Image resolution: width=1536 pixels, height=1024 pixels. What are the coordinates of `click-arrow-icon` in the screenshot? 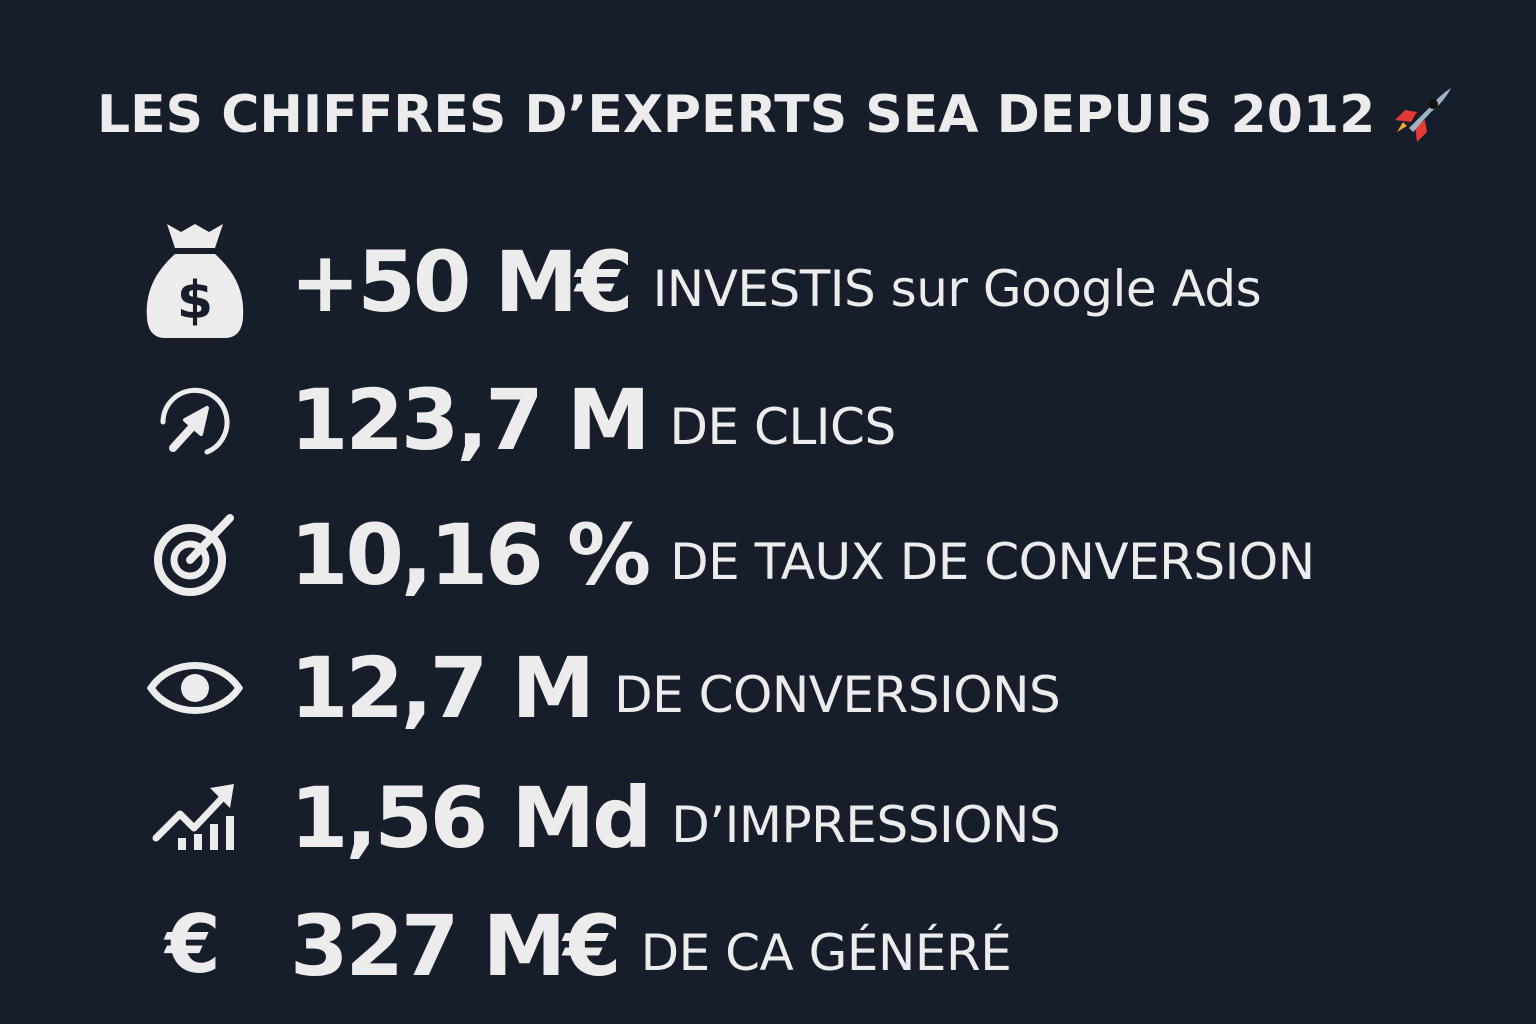 It's located at (195, 420).